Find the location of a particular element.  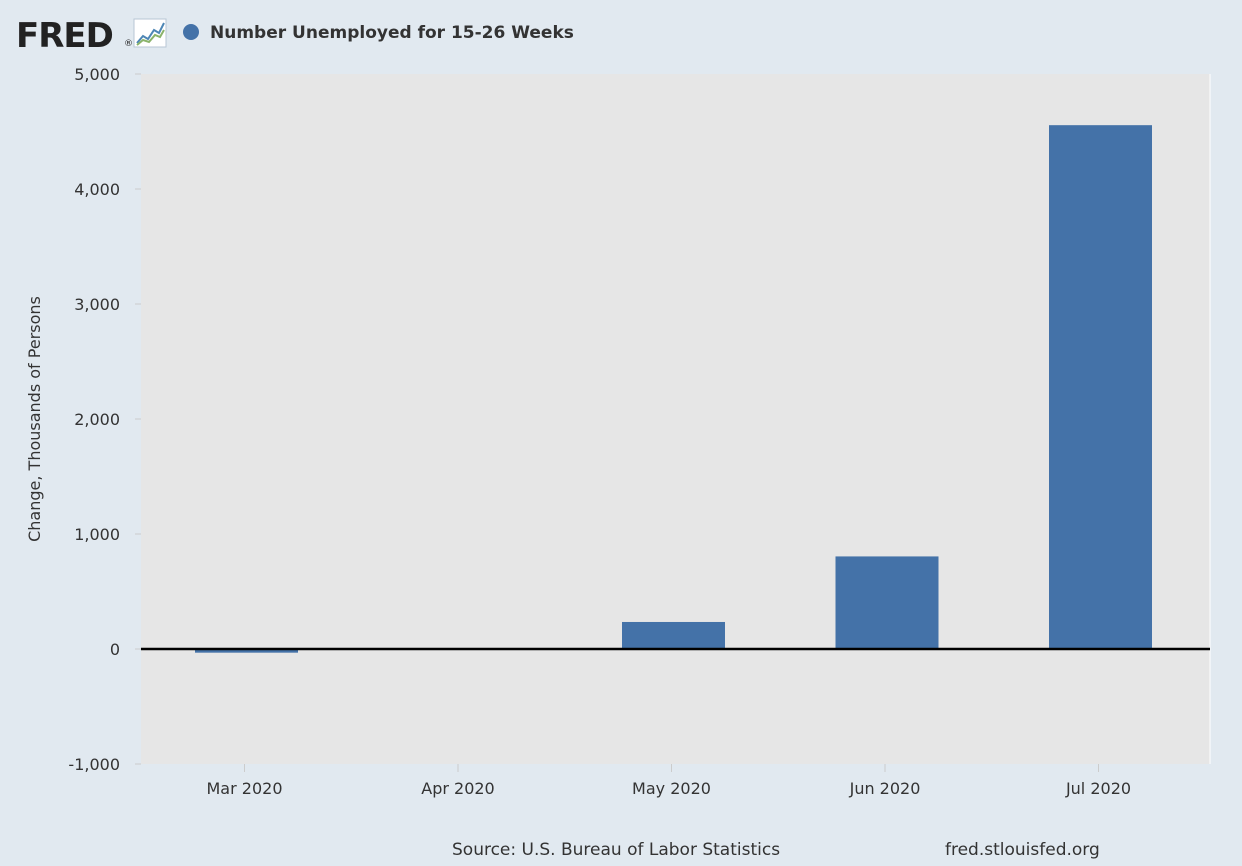

x-tick-label: Jul 2020 is located at coordinates (1098, 788).